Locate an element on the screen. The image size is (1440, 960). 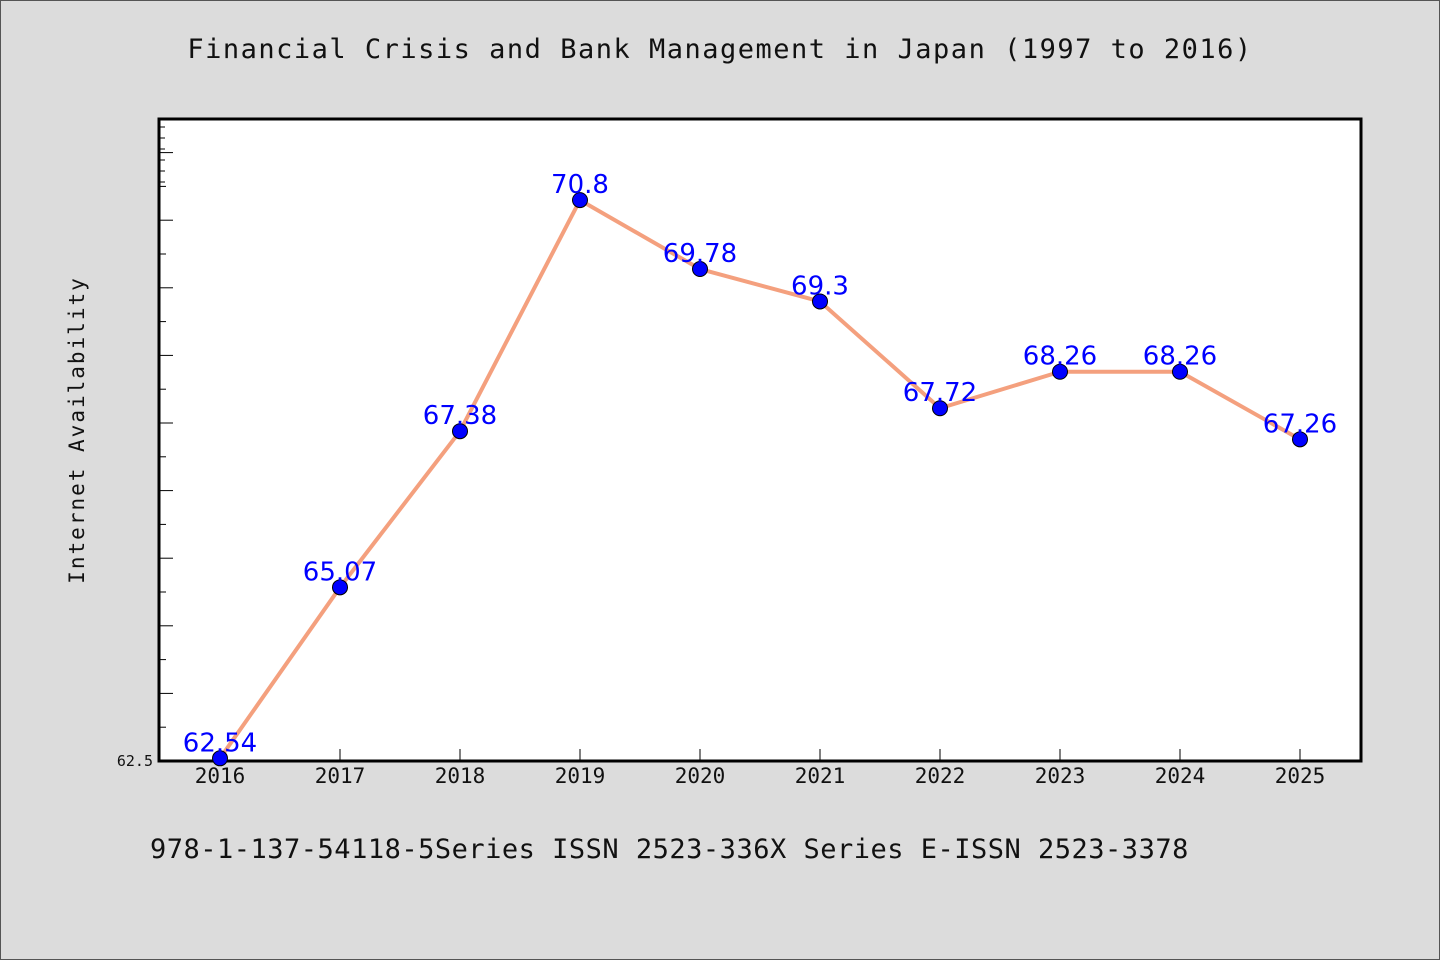
x-tick-label: 2016 is located at coordinates (220, 776).